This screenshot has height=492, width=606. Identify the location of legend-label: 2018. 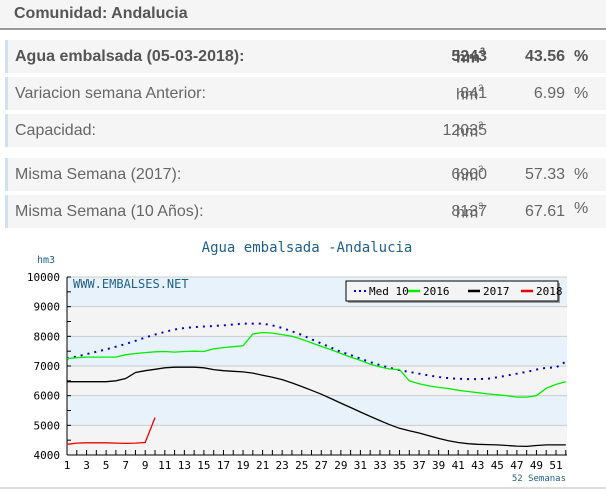
(549, 291).